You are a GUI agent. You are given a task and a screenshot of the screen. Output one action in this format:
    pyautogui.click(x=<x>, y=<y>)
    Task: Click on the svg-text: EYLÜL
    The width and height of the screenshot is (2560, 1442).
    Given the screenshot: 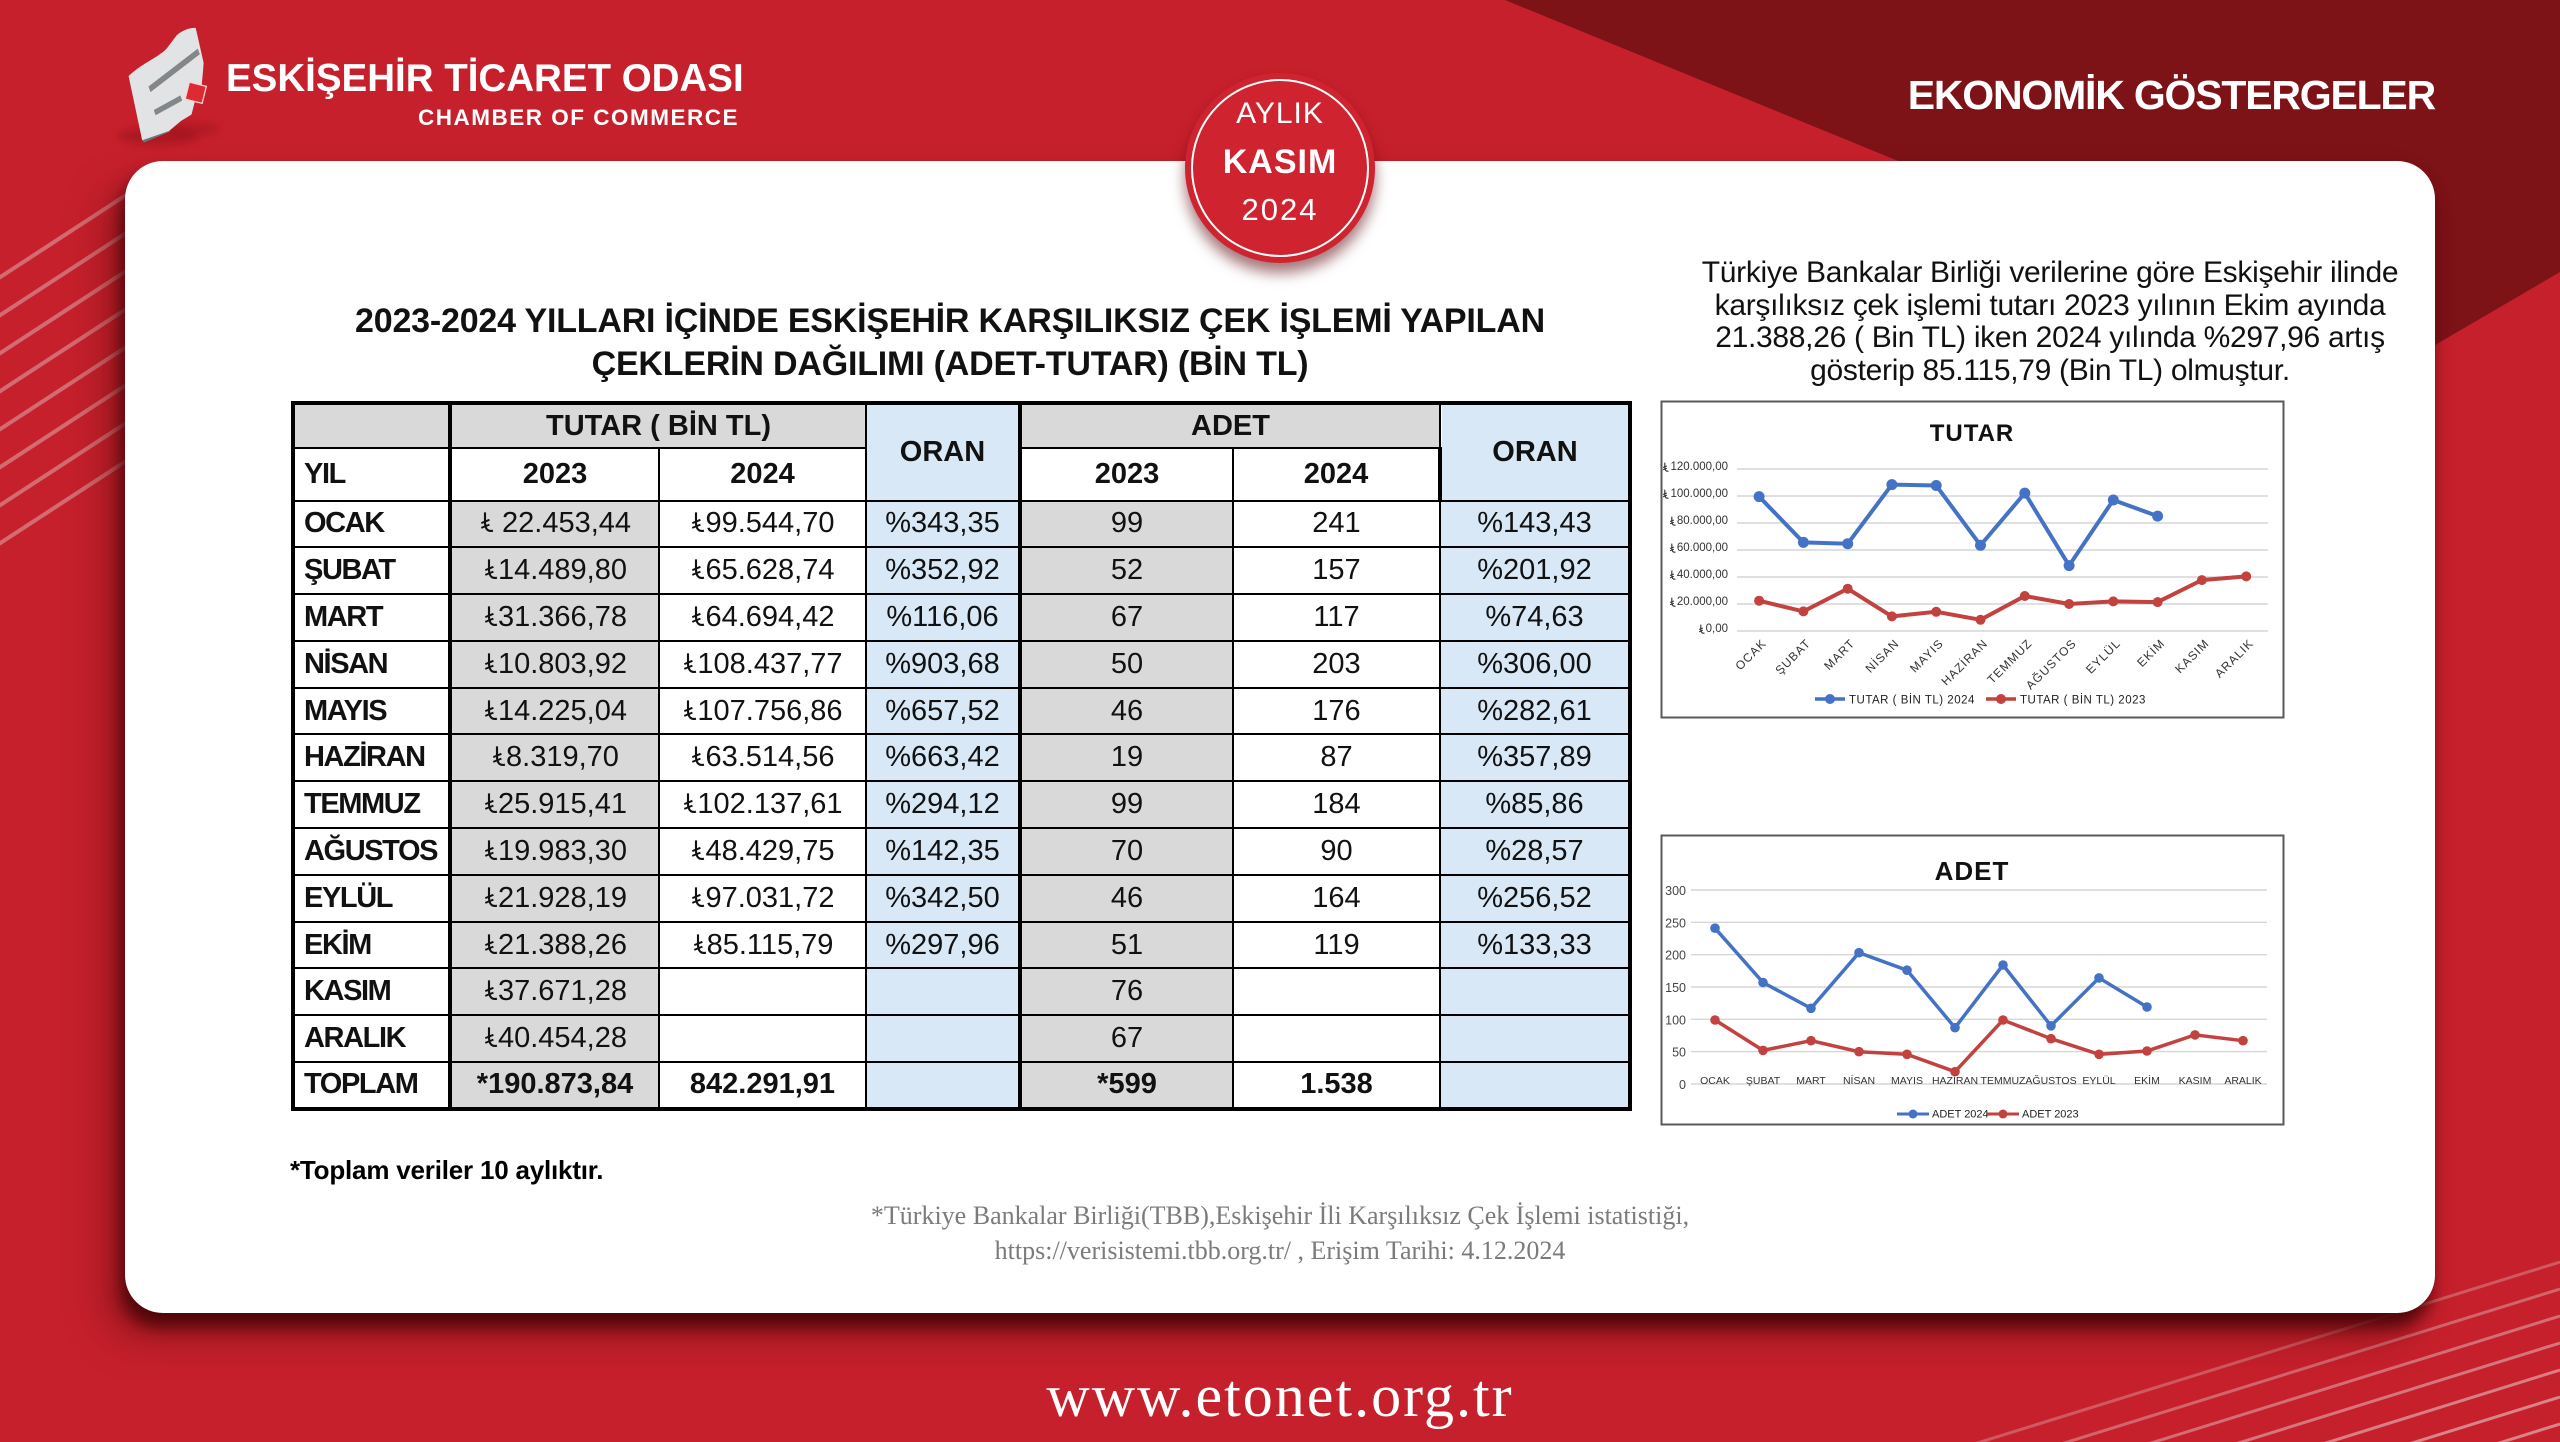 What is the action you would take?
    pyautogui.click(x=2098, y=1081)
    